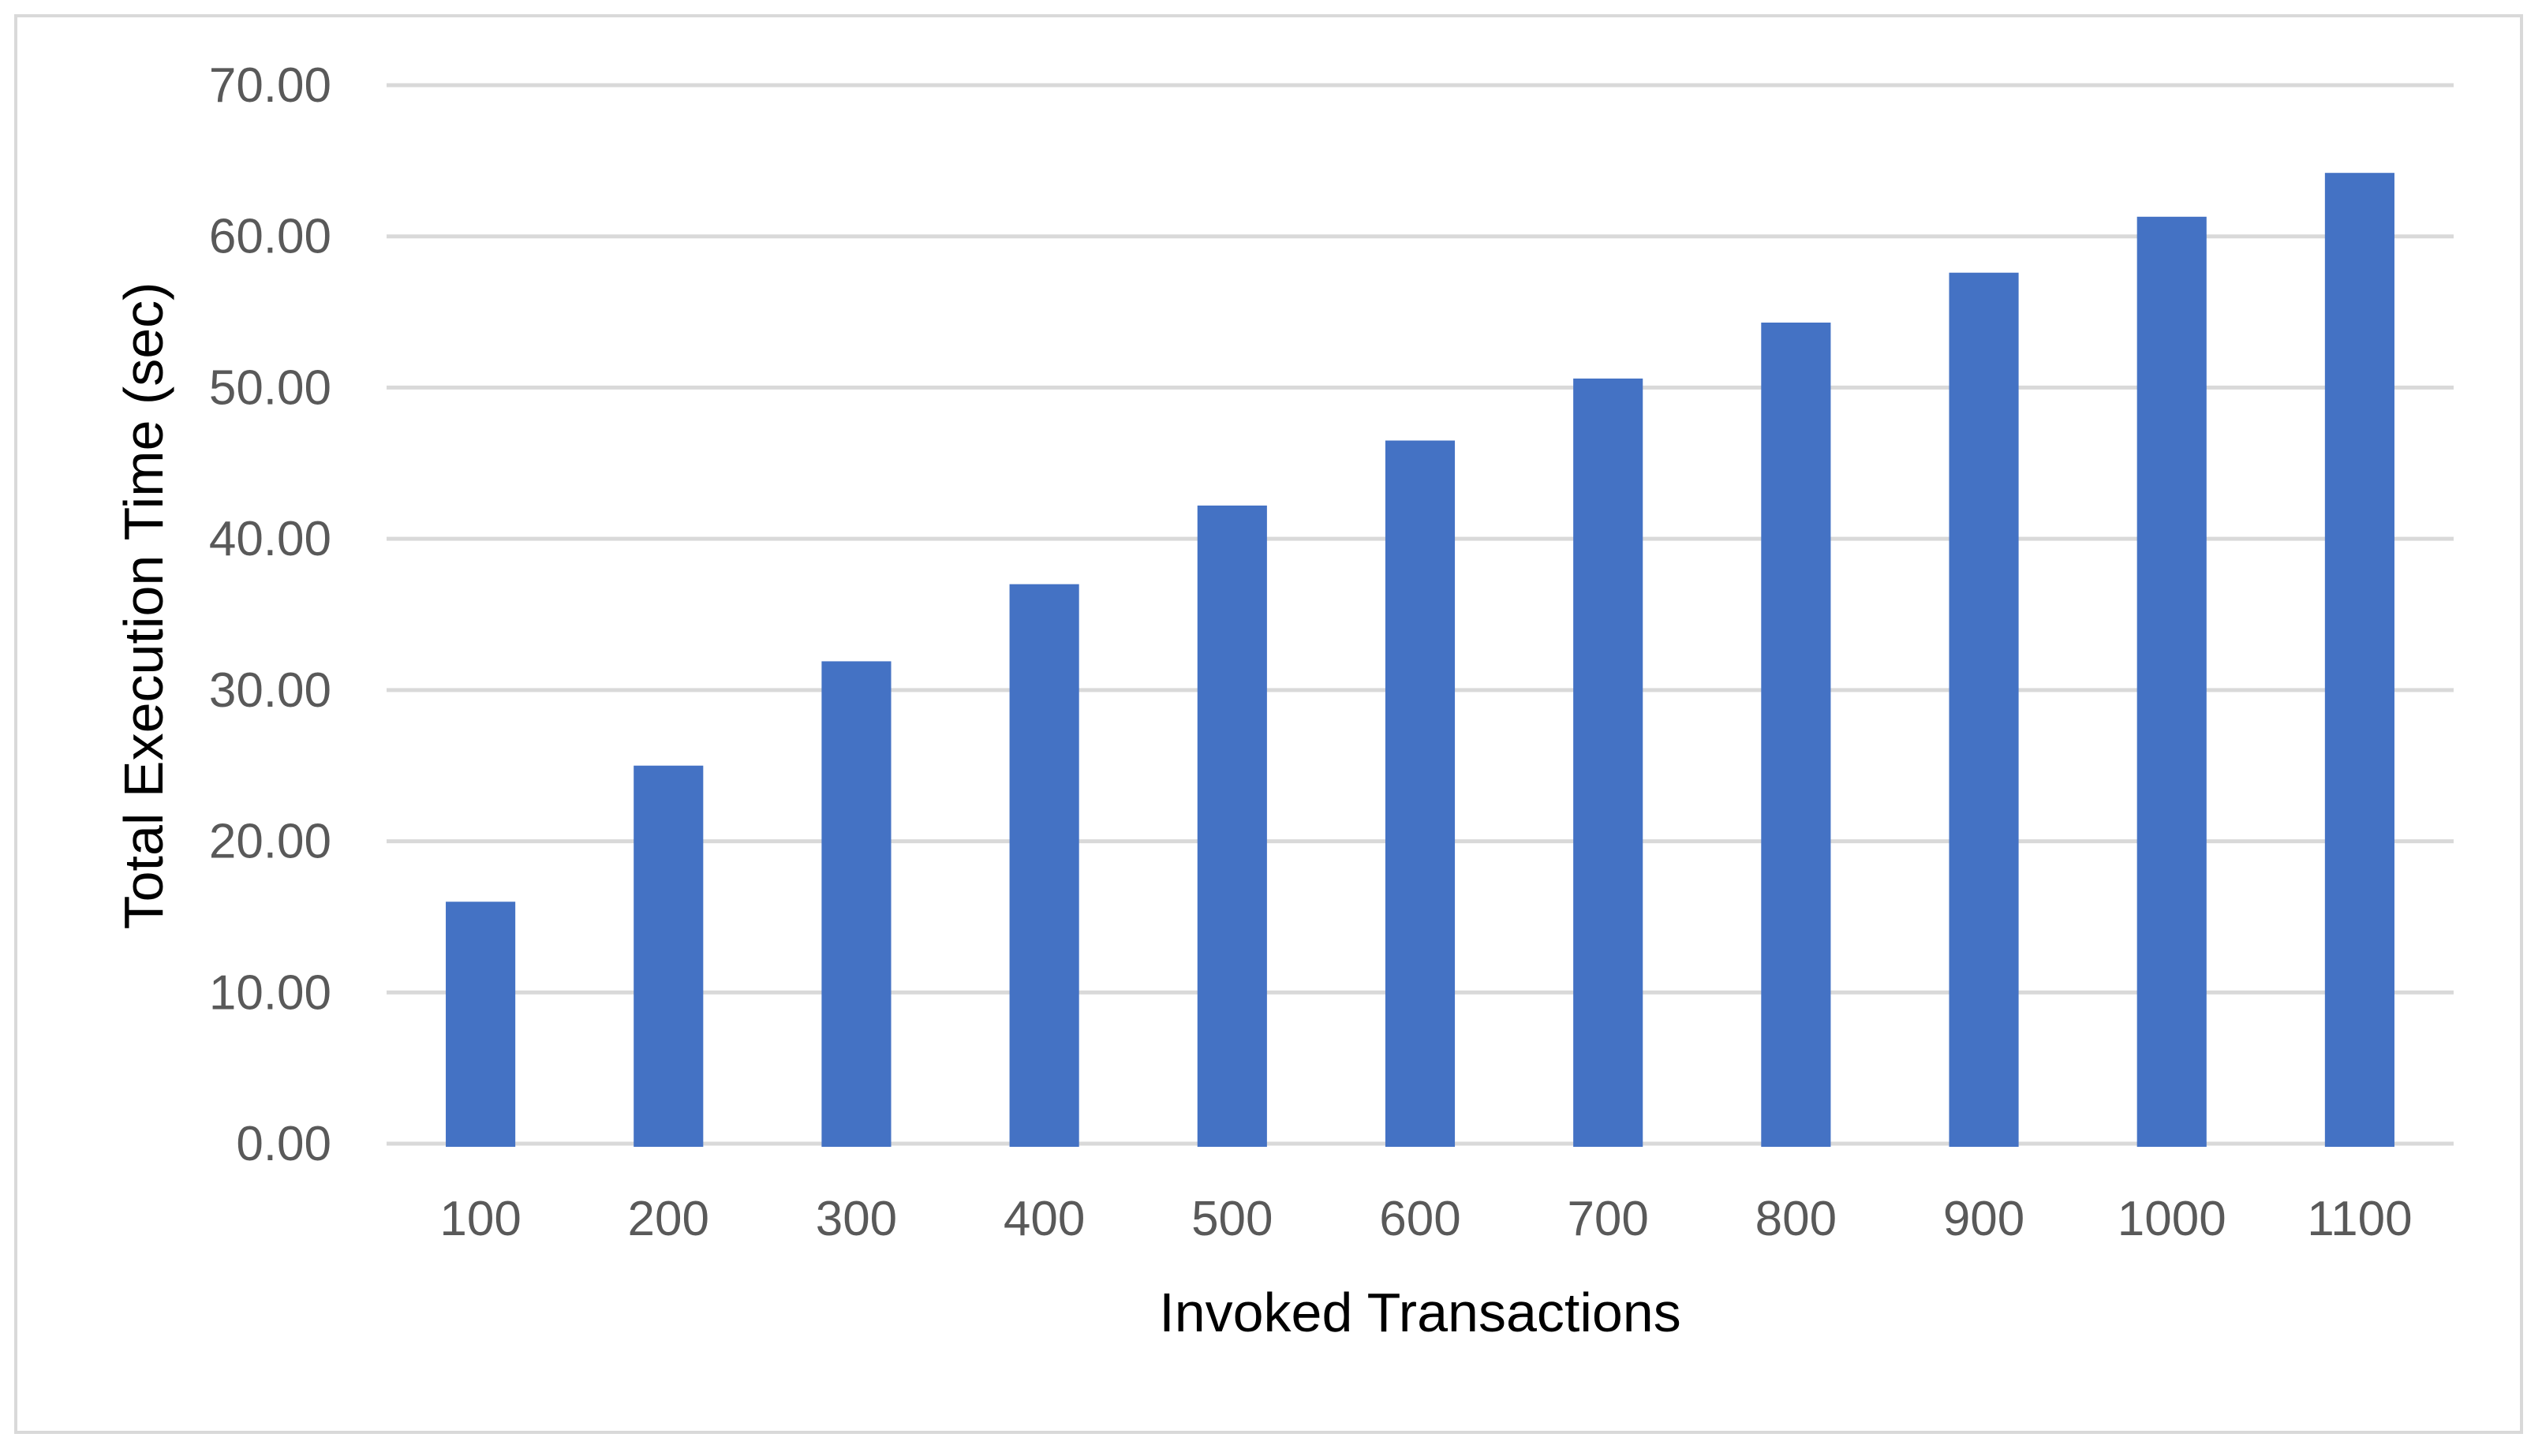 This screenshot has width=2542, height=1456. What do you see at coordinates (270, 237) in the screenshot?
I see `y-tick-label: 60.00` at bounding box center [270, 237].